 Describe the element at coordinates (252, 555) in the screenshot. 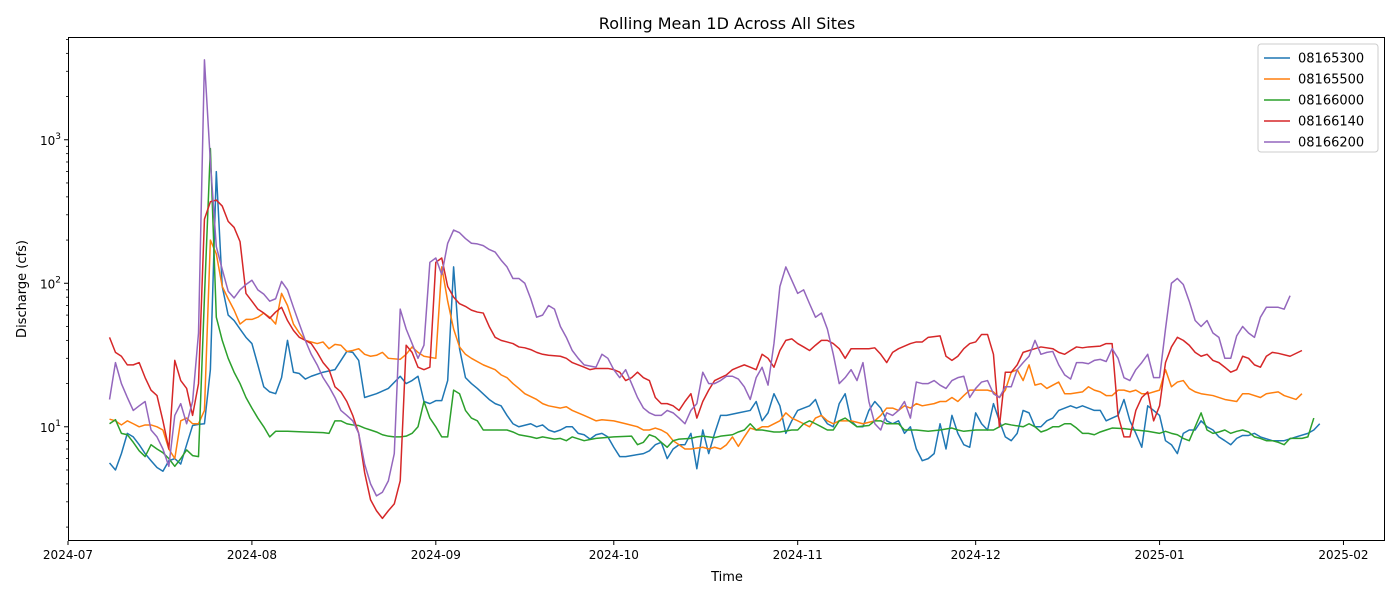

I see `x-tick-label: 2024-08` at that location.